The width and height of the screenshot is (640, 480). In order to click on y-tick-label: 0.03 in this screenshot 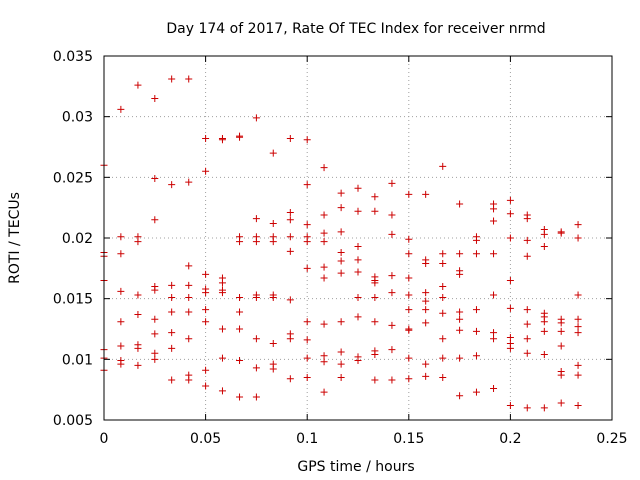, I will do `click(77, 118)`.